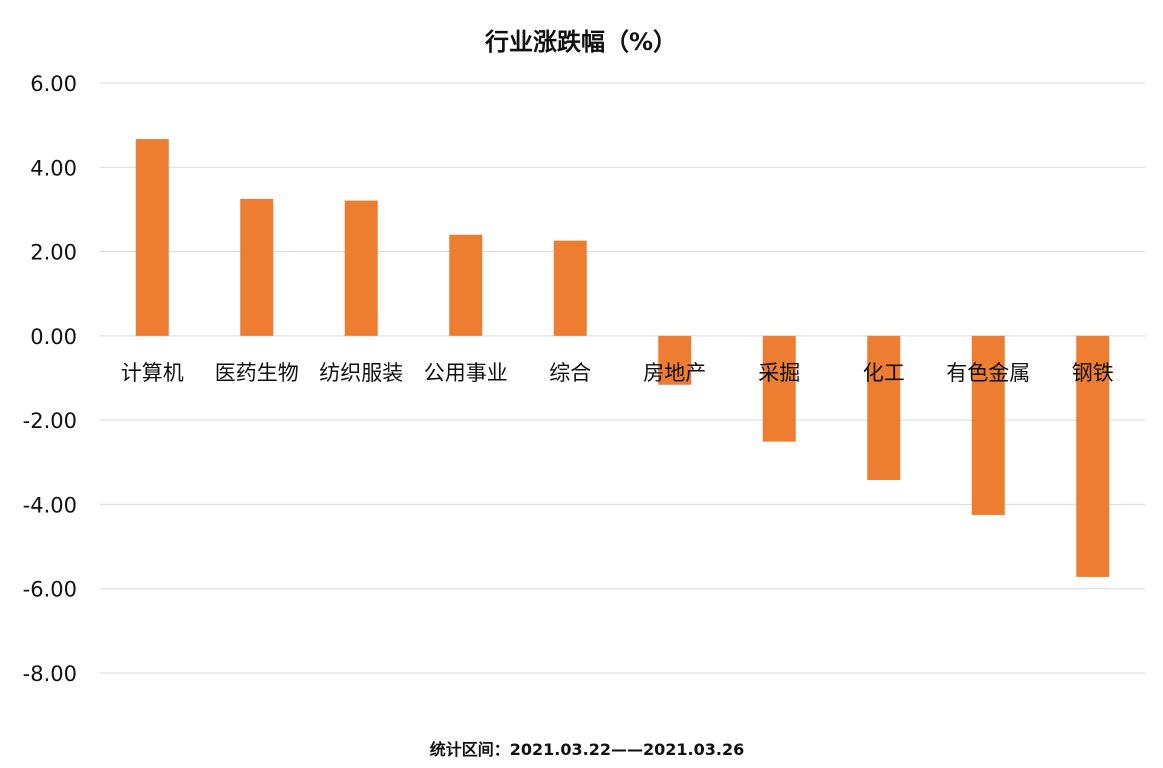 This screenshot has height=768, width=1163. I want to click on date-range-note: 统计区间：2021.03.22——2021.03.26, so click(587, 749).